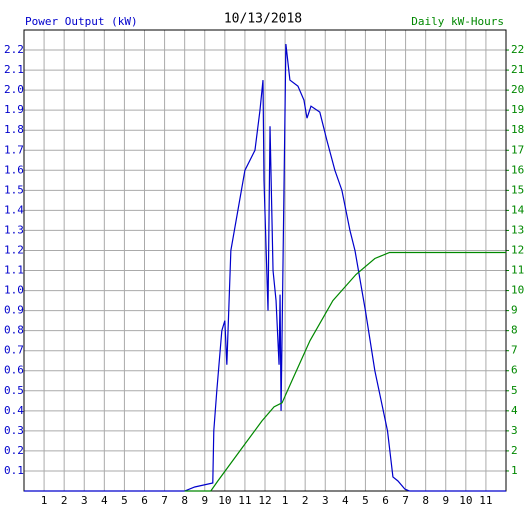 This screenshot has width=527, height=514. What do you see at coordinates (514, 310) in the screenshot?
I see `y2-tick-label: 9` at bounding box center [514, 310].